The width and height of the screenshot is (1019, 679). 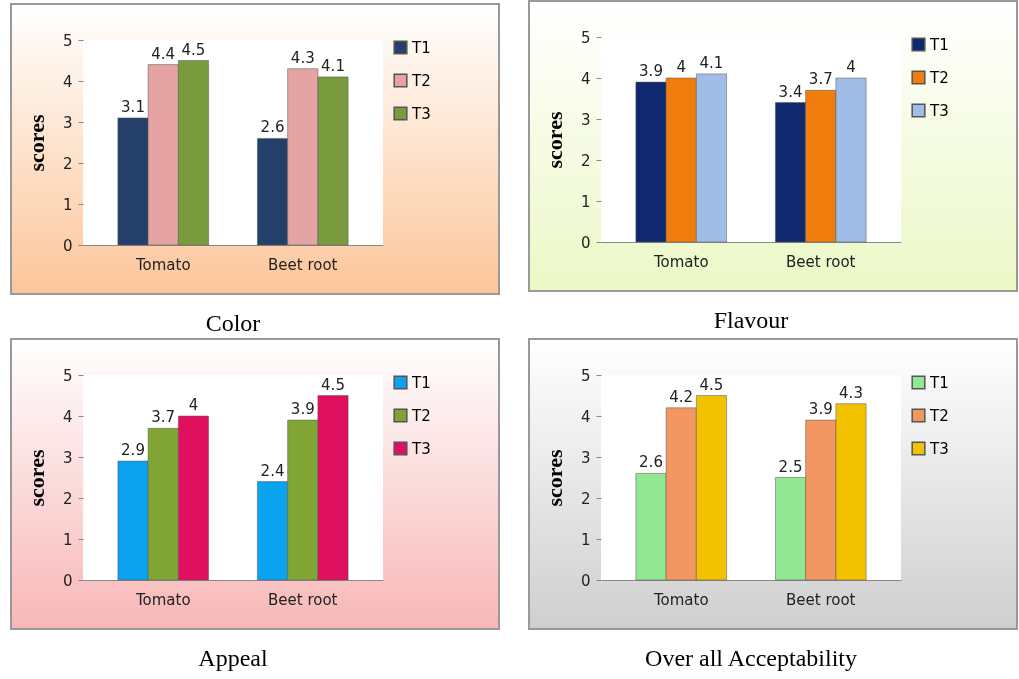 What do you see at coordinates (681, 396) in the screenshot?
I see `data-label: 4.2` at bounding box center [681, 396].